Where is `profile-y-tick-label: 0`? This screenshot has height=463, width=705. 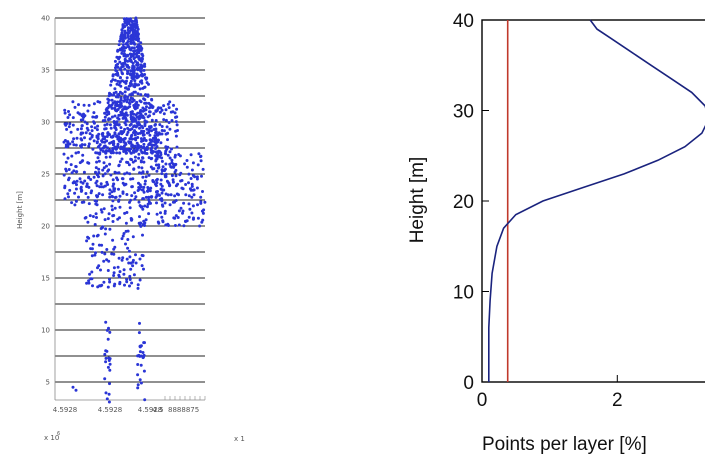
profile-y-tick-label: 0 is located at coordinates (468, 383).